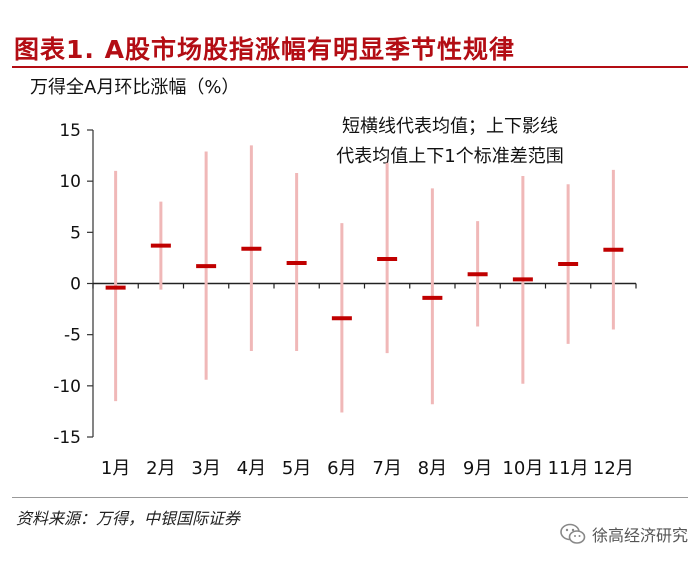 The height and width of the screenshot is (562, 700). Describe the element at coordinates (205, 468) in the screenshot. I see `x-tick-label: 3月` at that location.